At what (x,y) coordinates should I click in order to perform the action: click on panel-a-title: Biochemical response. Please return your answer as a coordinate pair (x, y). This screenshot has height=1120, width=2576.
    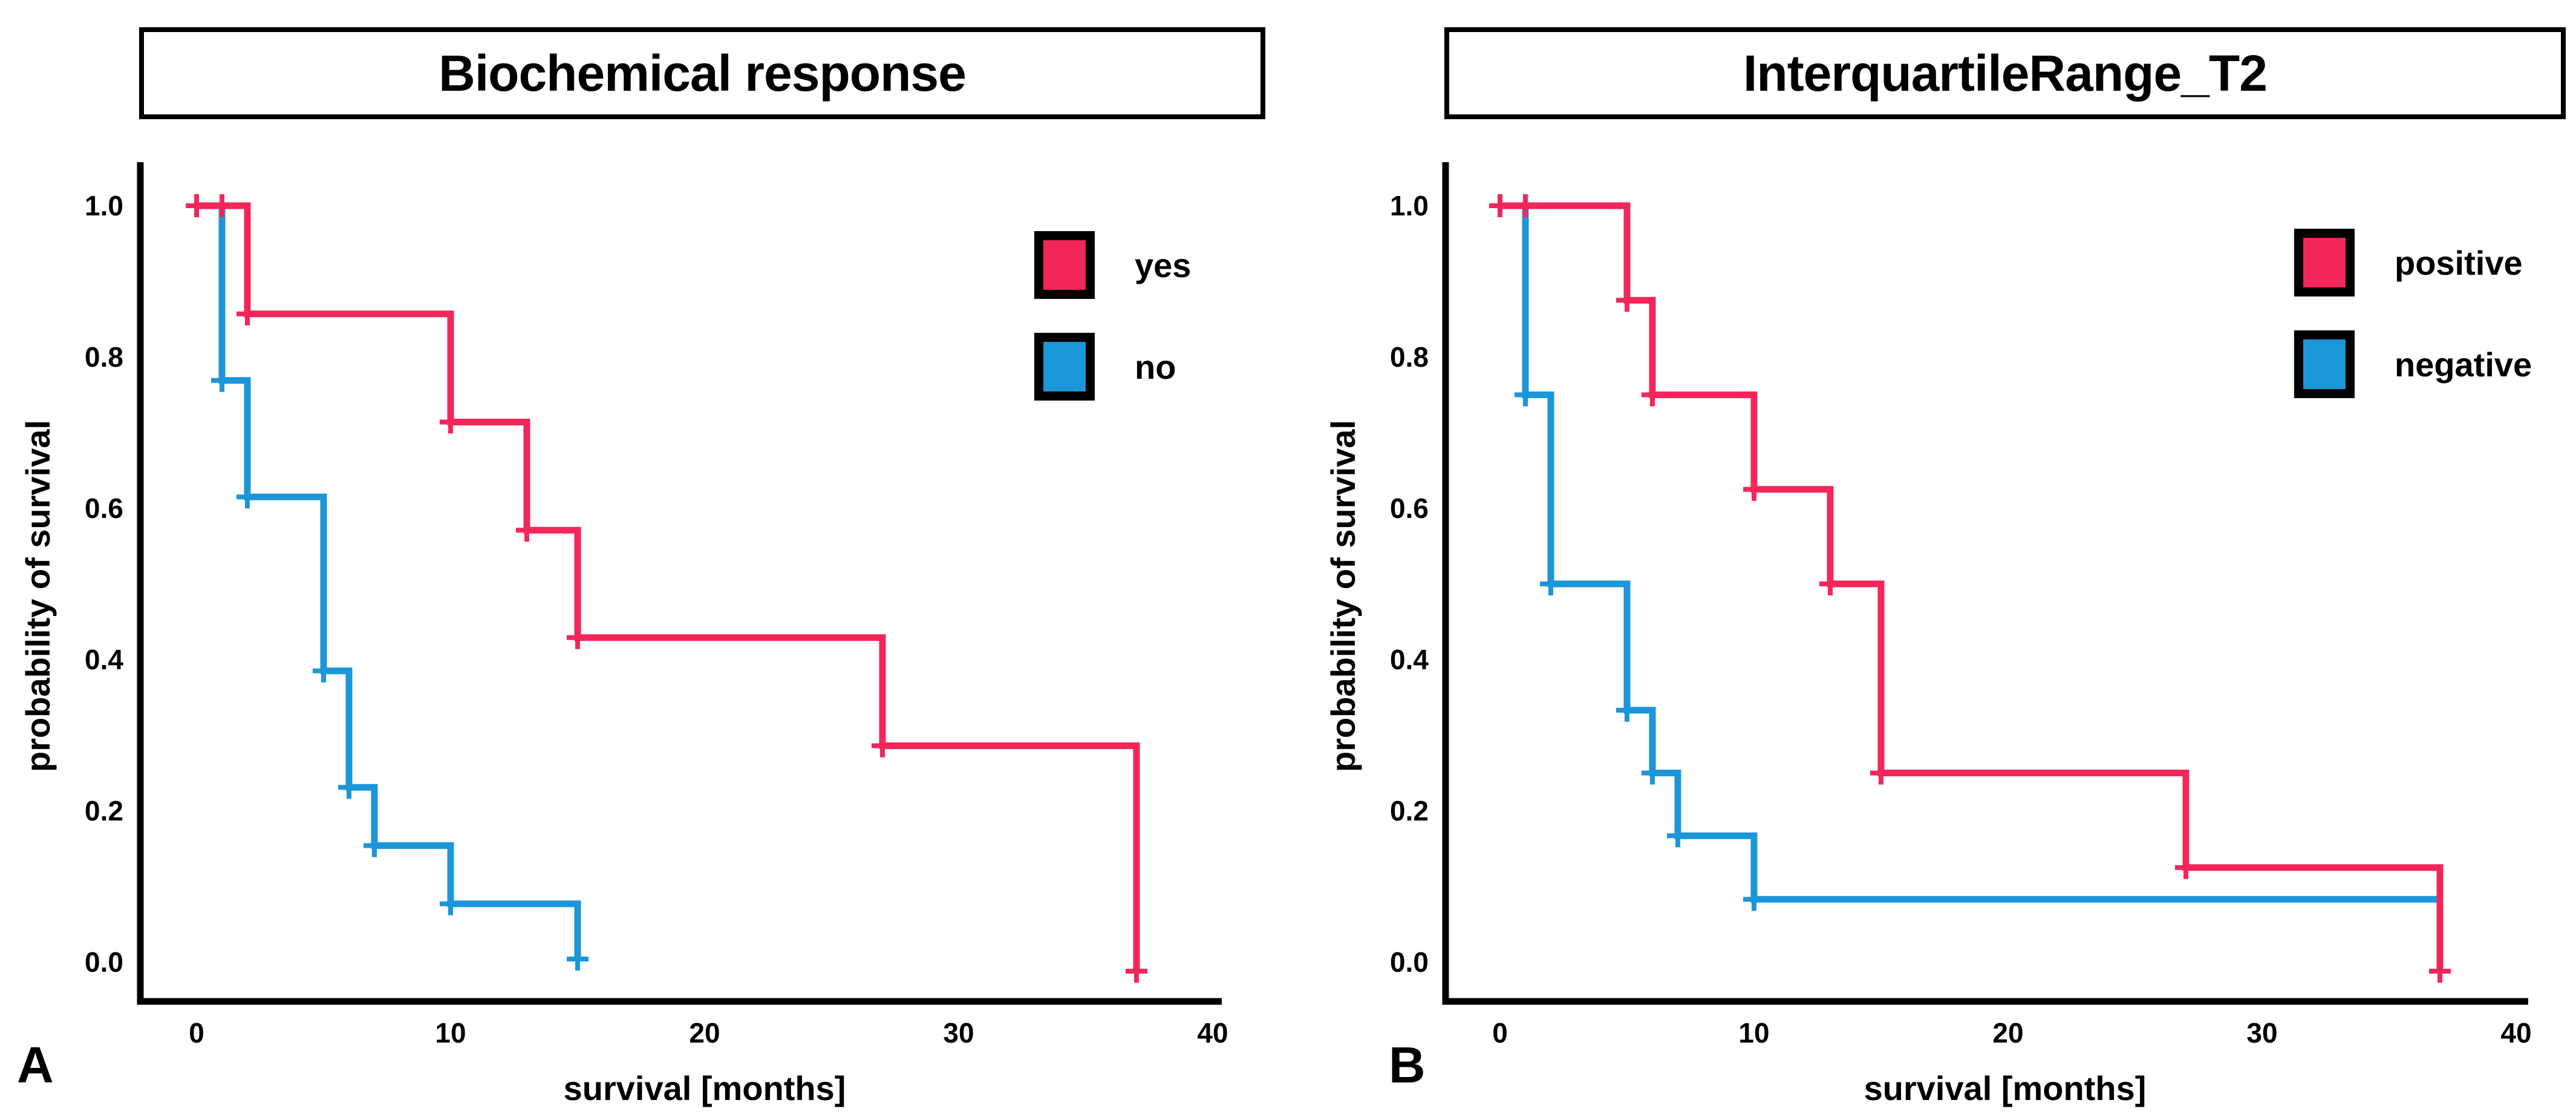
    Looking at the image, I should click on (703, 73).